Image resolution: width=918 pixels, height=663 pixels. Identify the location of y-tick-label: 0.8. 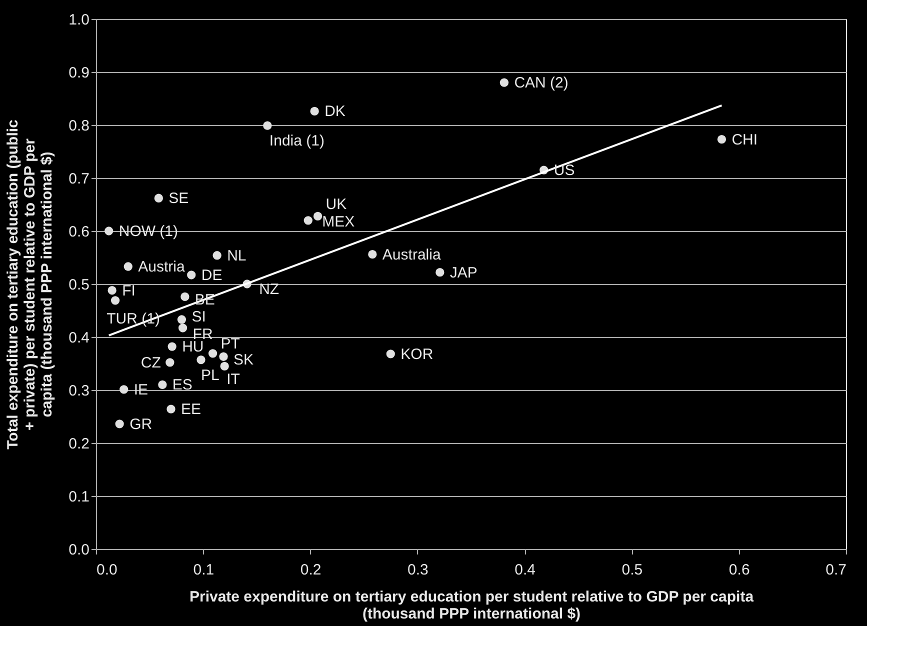
(79, 126).